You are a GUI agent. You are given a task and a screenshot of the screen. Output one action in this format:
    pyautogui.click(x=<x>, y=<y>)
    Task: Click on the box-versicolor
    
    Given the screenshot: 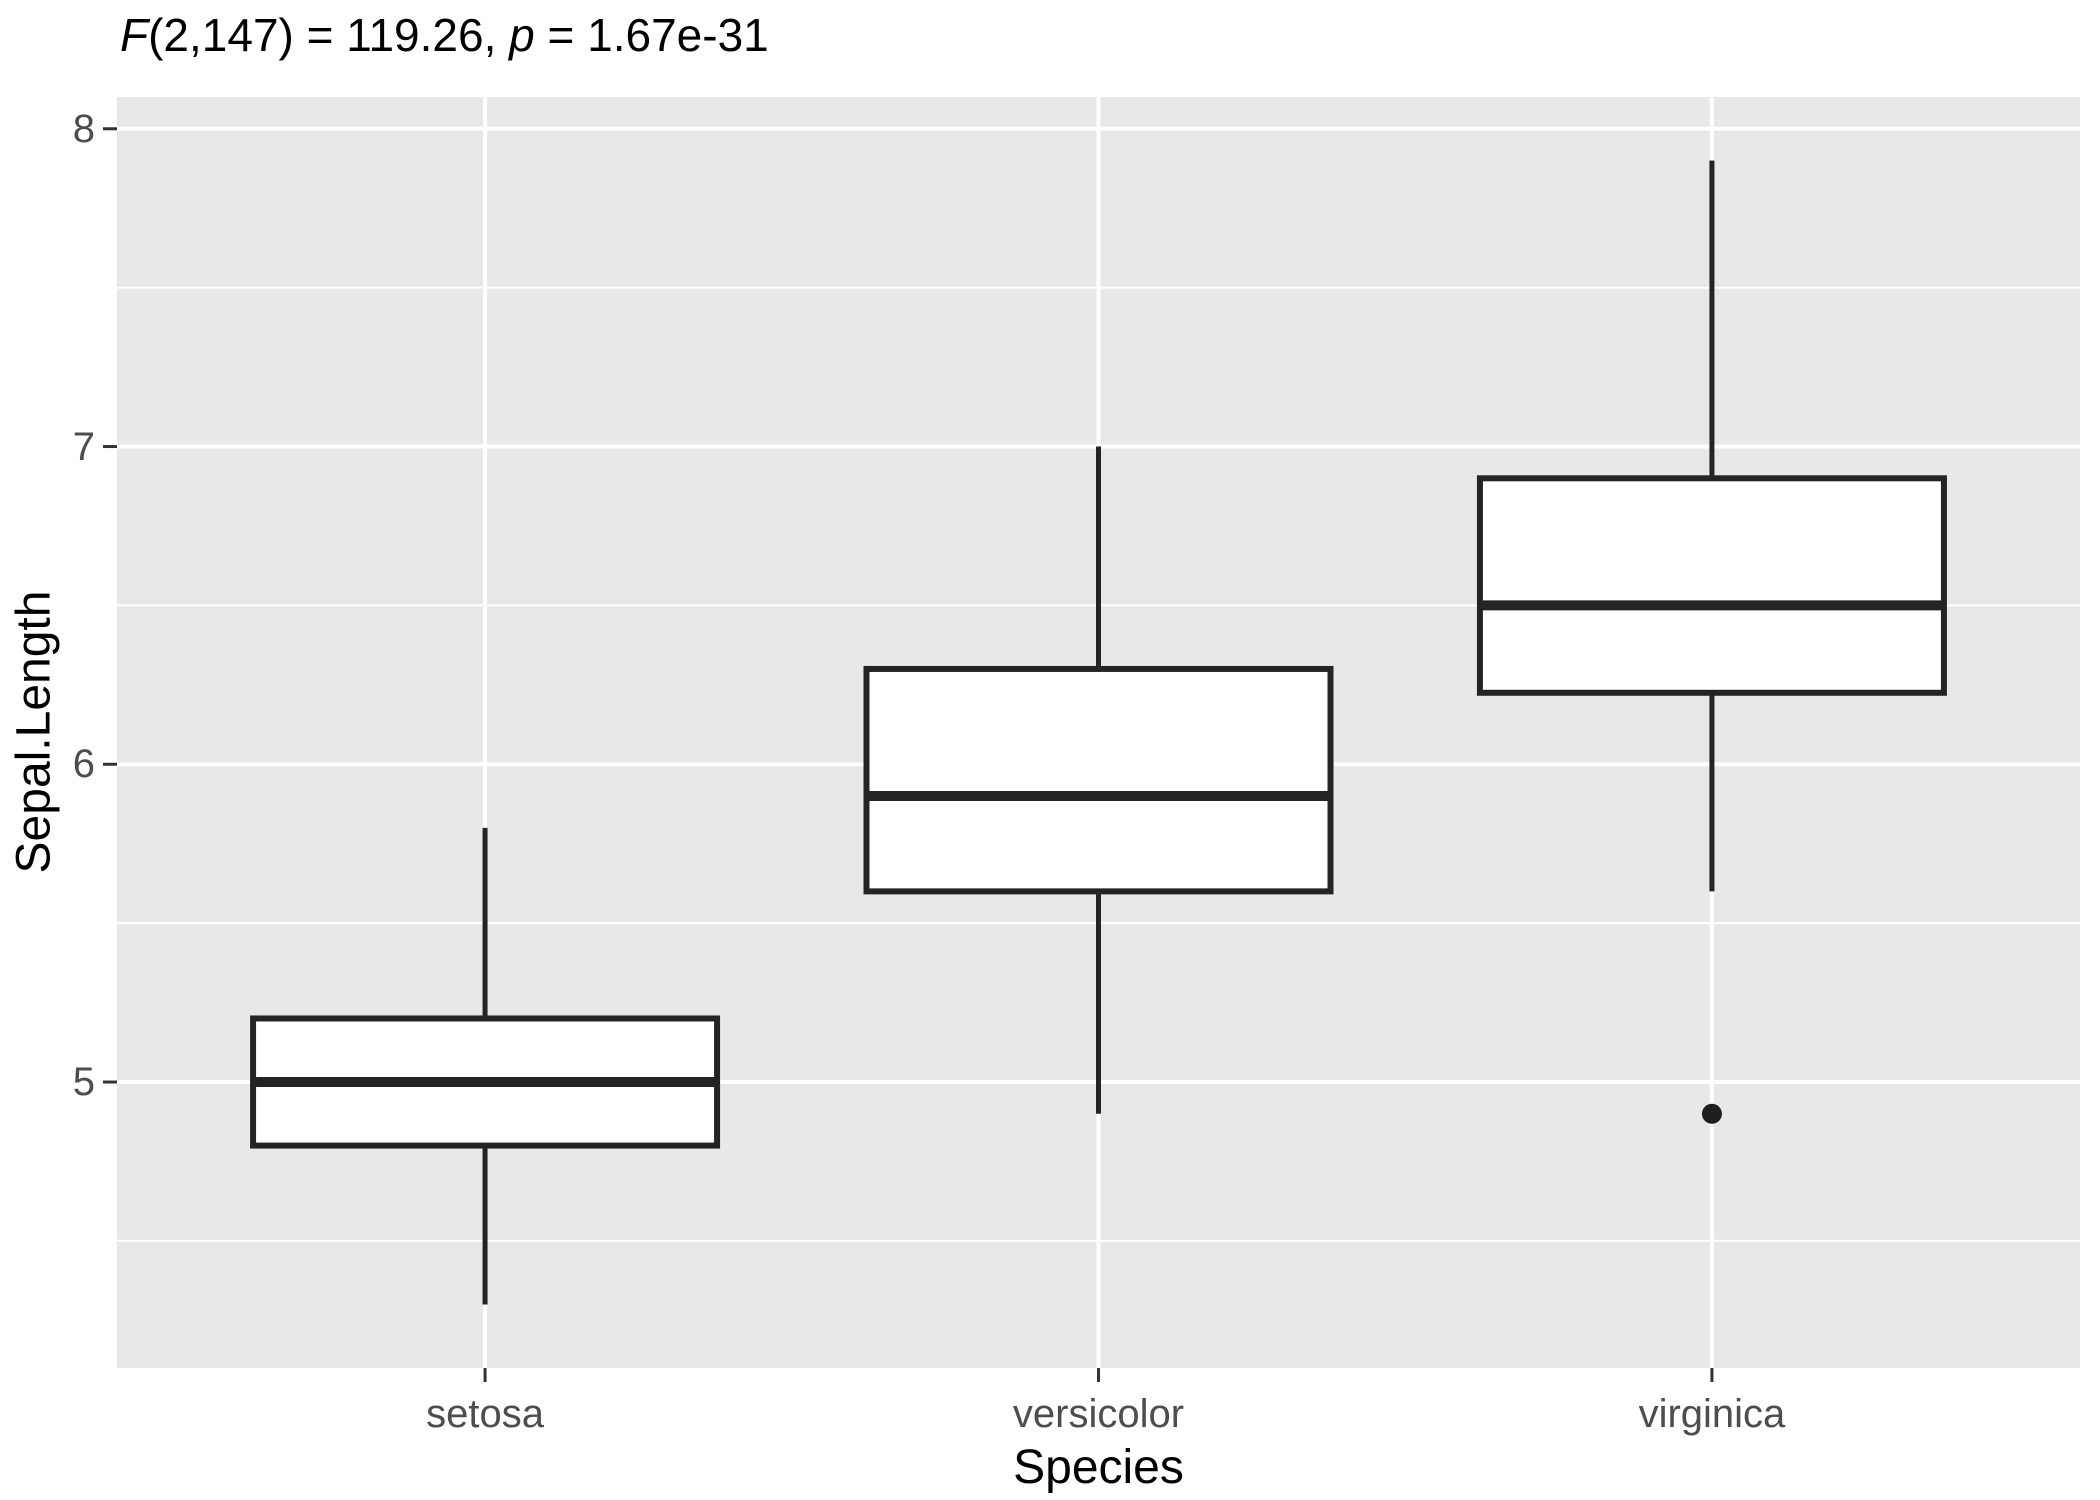 What is the action you would take?
    pyautogui.click(x=1098, y=780)
    